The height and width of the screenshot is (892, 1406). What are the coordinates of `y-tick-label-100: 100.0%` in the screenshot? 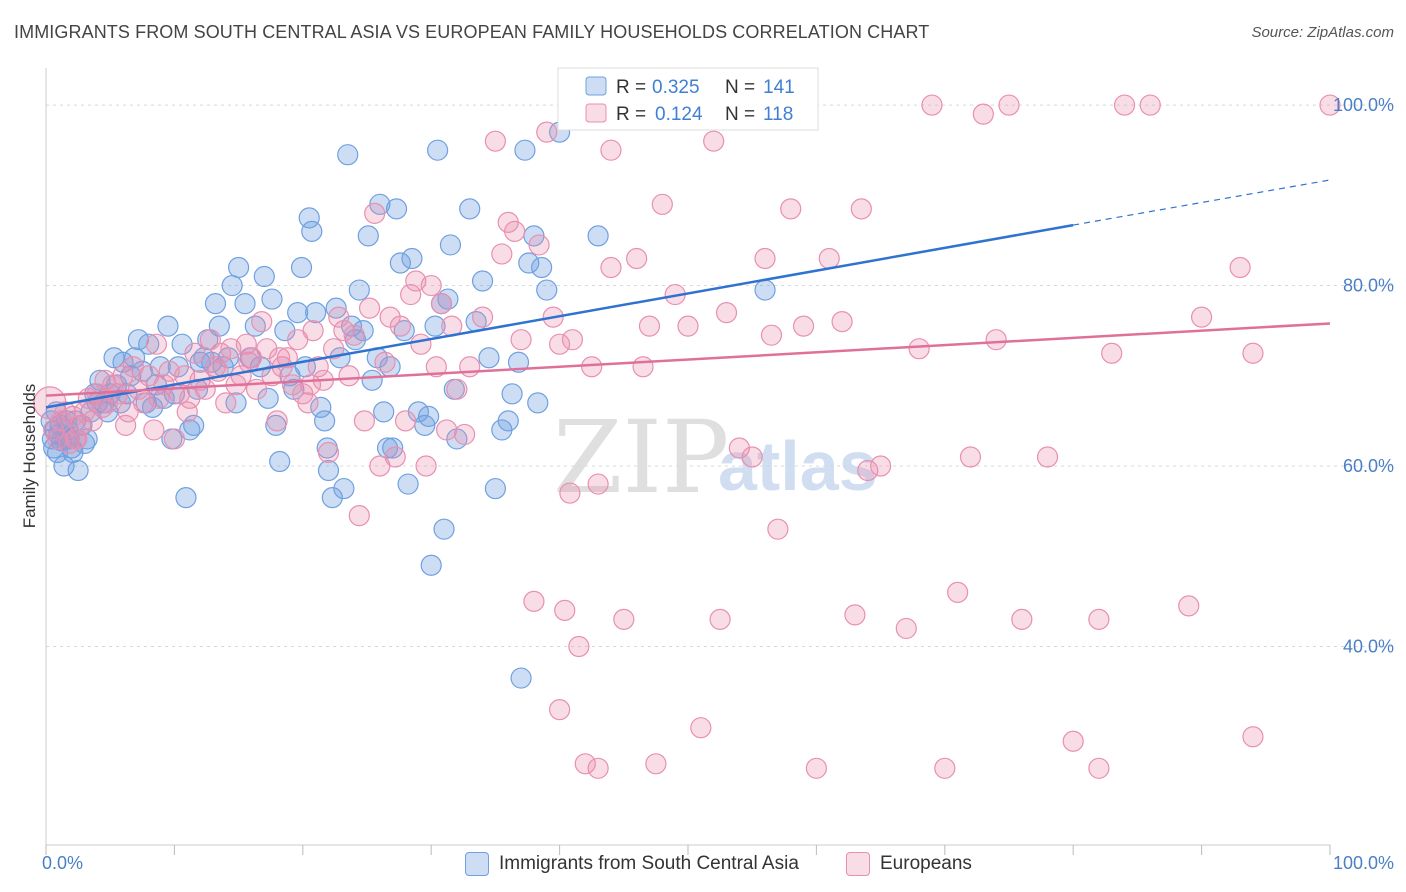 It's located at (1363, 105).